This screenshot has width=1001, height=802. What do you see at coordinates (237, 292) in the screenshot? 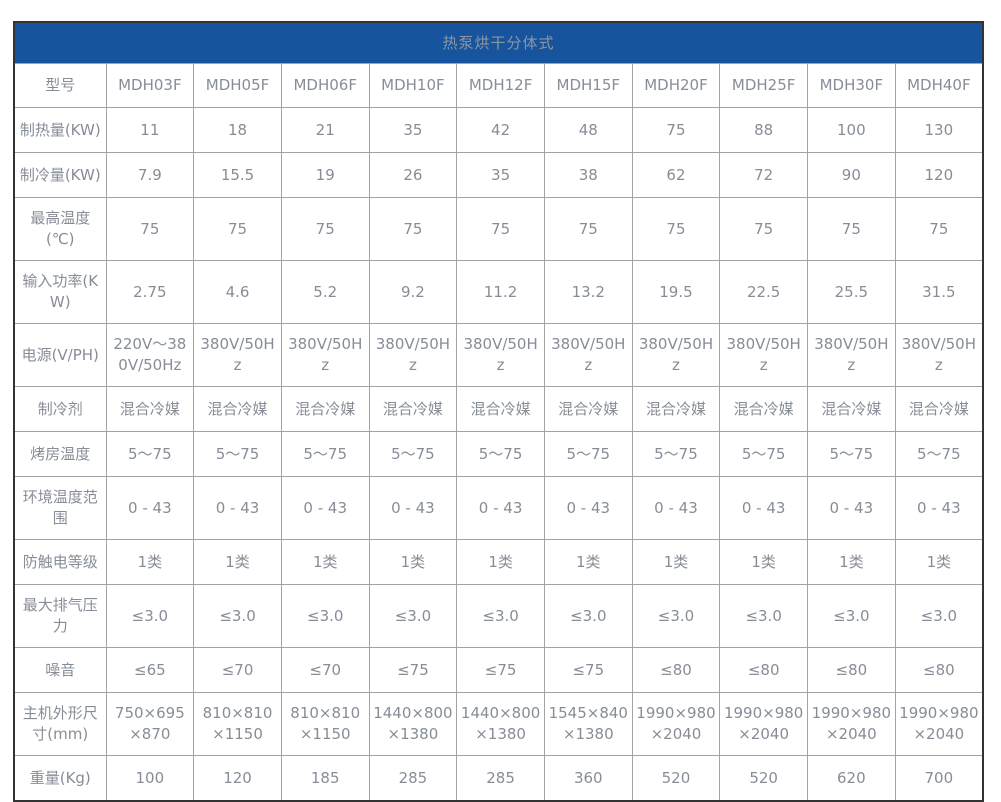
I see `spec-cell: 4.6` at bounding box center [237, 292].